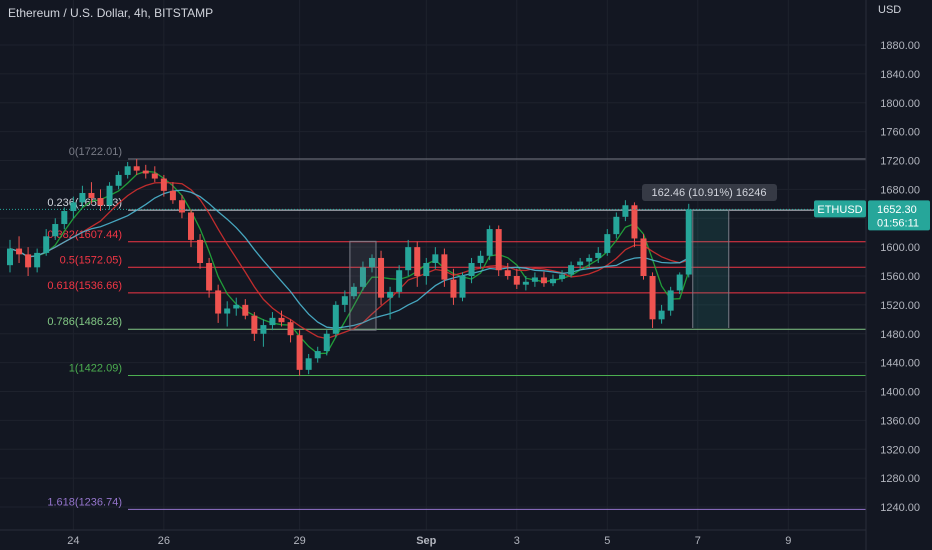 This screenshot has width=932, height=550. I want to click on fib-level-label: 0.382(1607.44), so click(84, 235).